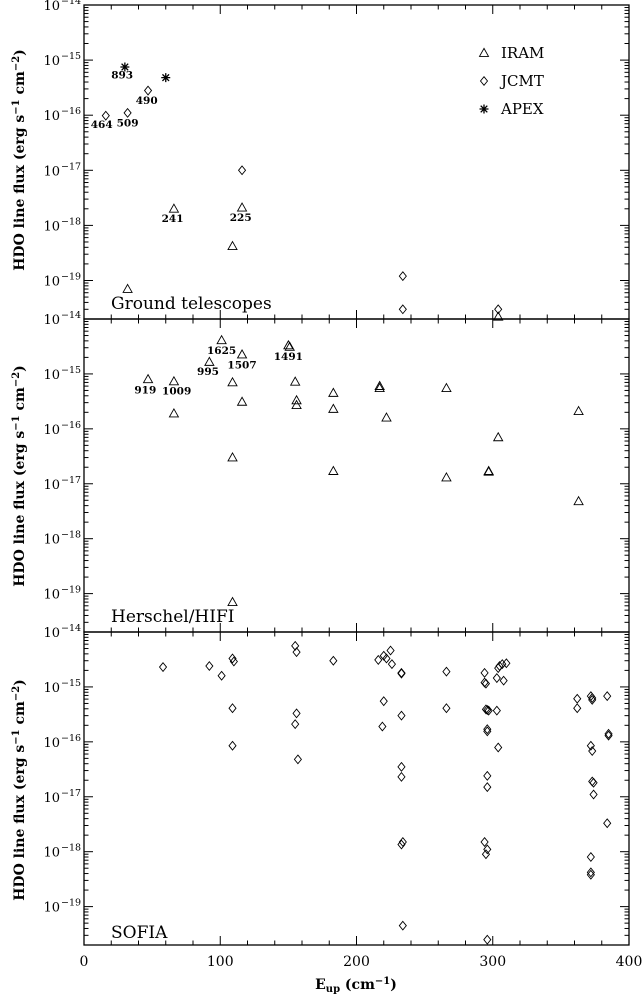 Image resolution: width=644 pixels, height=995 pixels. I want to click on panel-title: SOFIA, so click(139, 933).